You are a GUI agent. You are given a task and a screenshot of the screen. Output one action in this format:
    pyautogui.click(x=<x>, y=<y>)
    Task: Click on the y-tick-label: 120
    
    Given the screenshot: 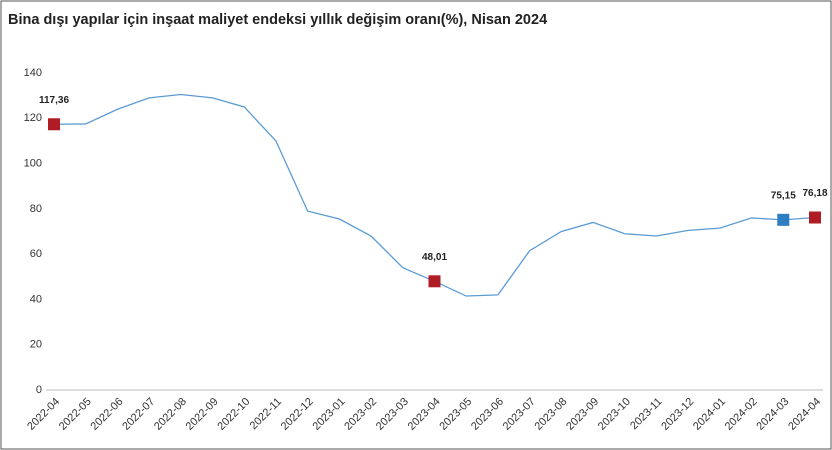 What is the action you would take?
    pyautogui.click(x=33, y=118)
    